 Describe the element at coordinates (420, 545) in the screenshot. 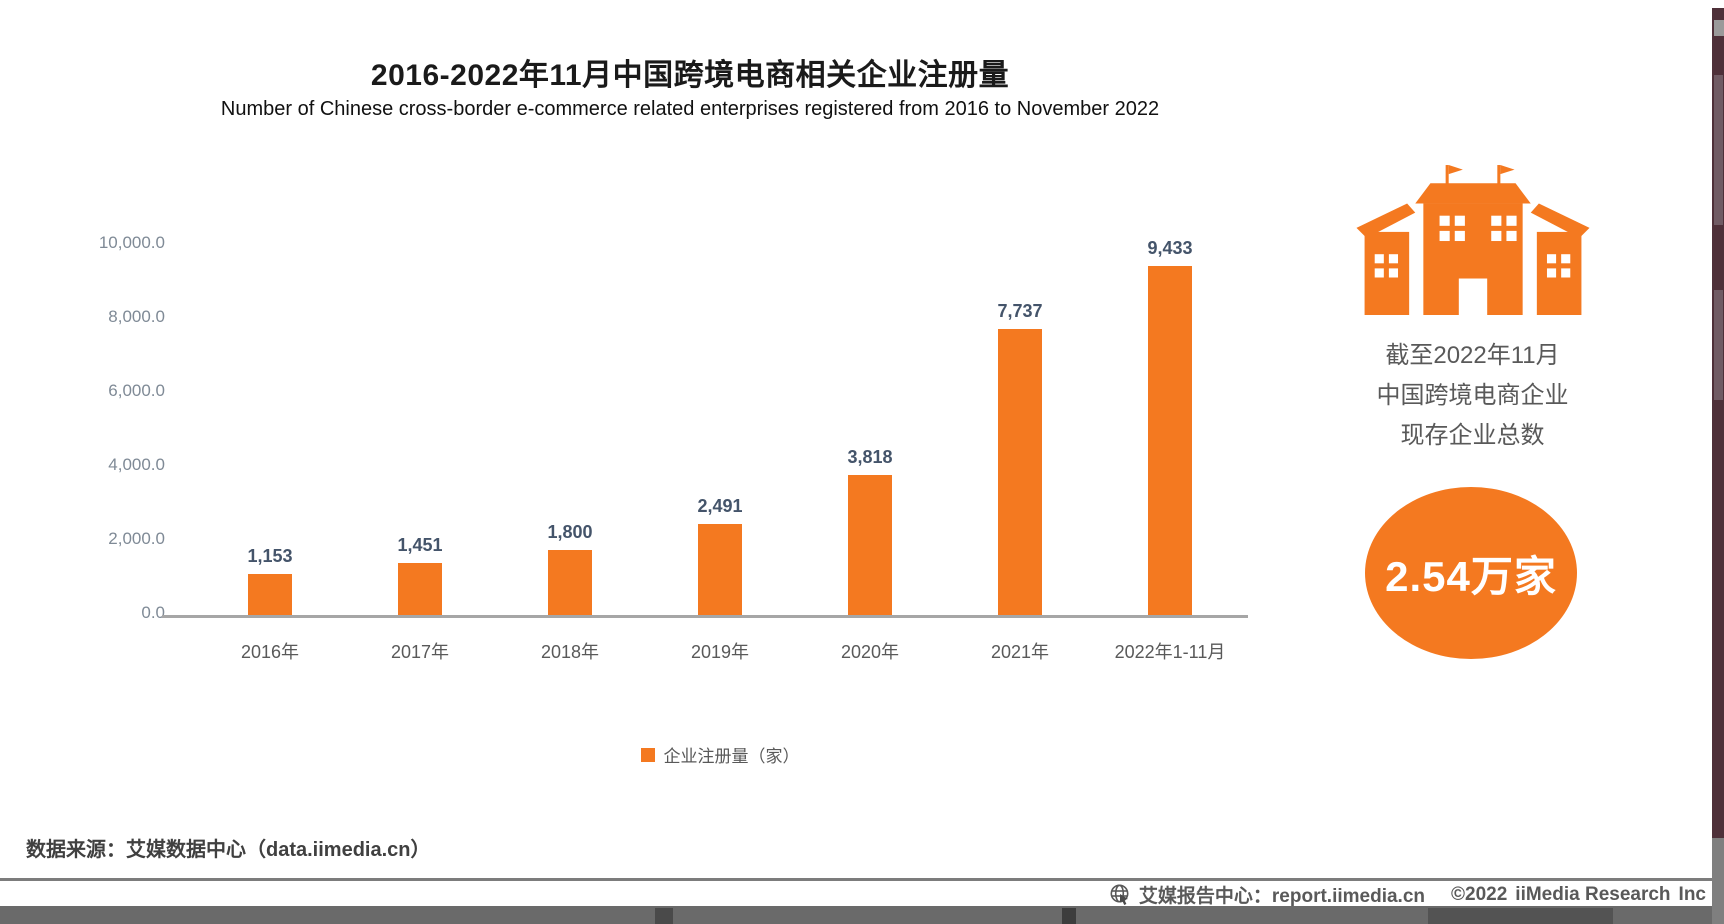

I see `bar-value-label: 1,451` at that location.